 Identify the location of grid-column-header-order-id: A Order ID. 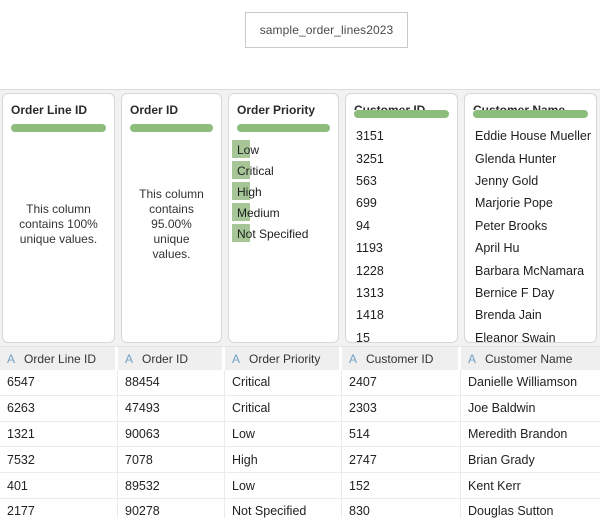
(171, 358).